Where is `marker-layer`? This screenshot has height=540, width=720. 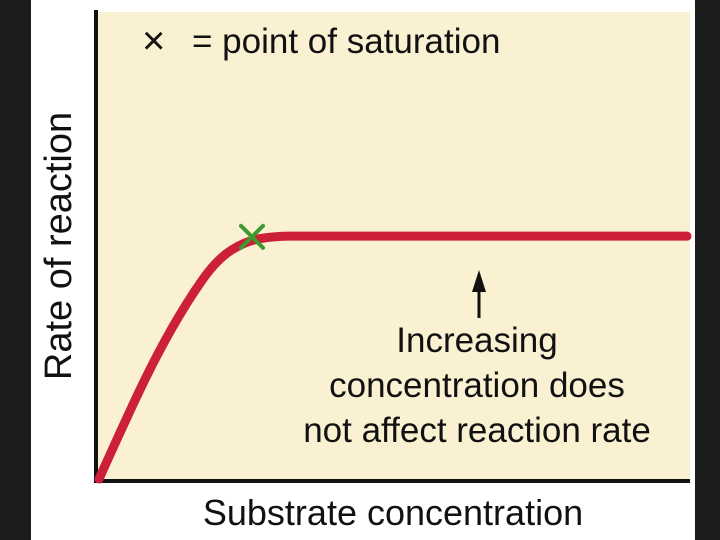
marker-layer is located at coordinates (252, 236).